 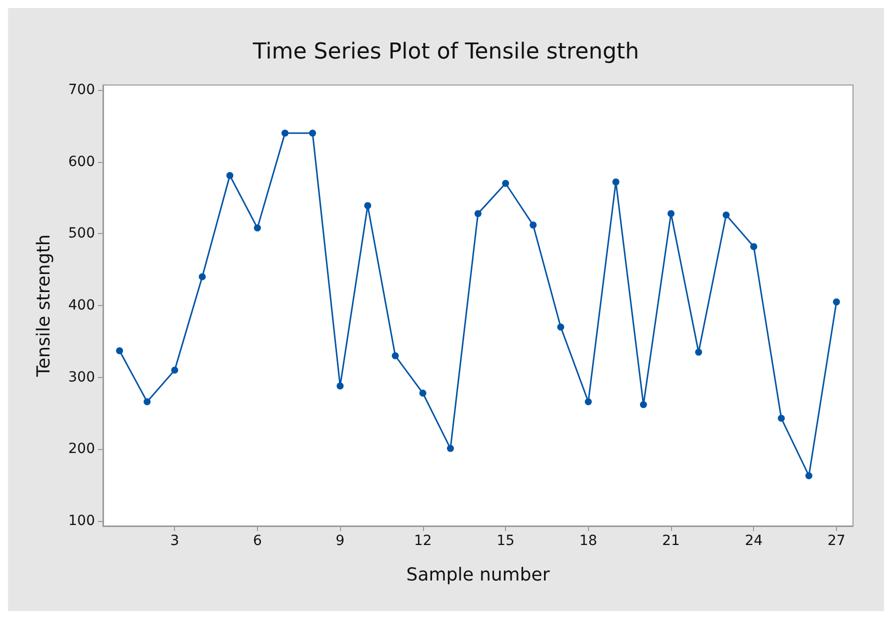 What do you see at coordinates (446, 52) in the screenshot?
I see `chart-title: Time Series Plot of Tensile strength` at bounding box center [446, 52].